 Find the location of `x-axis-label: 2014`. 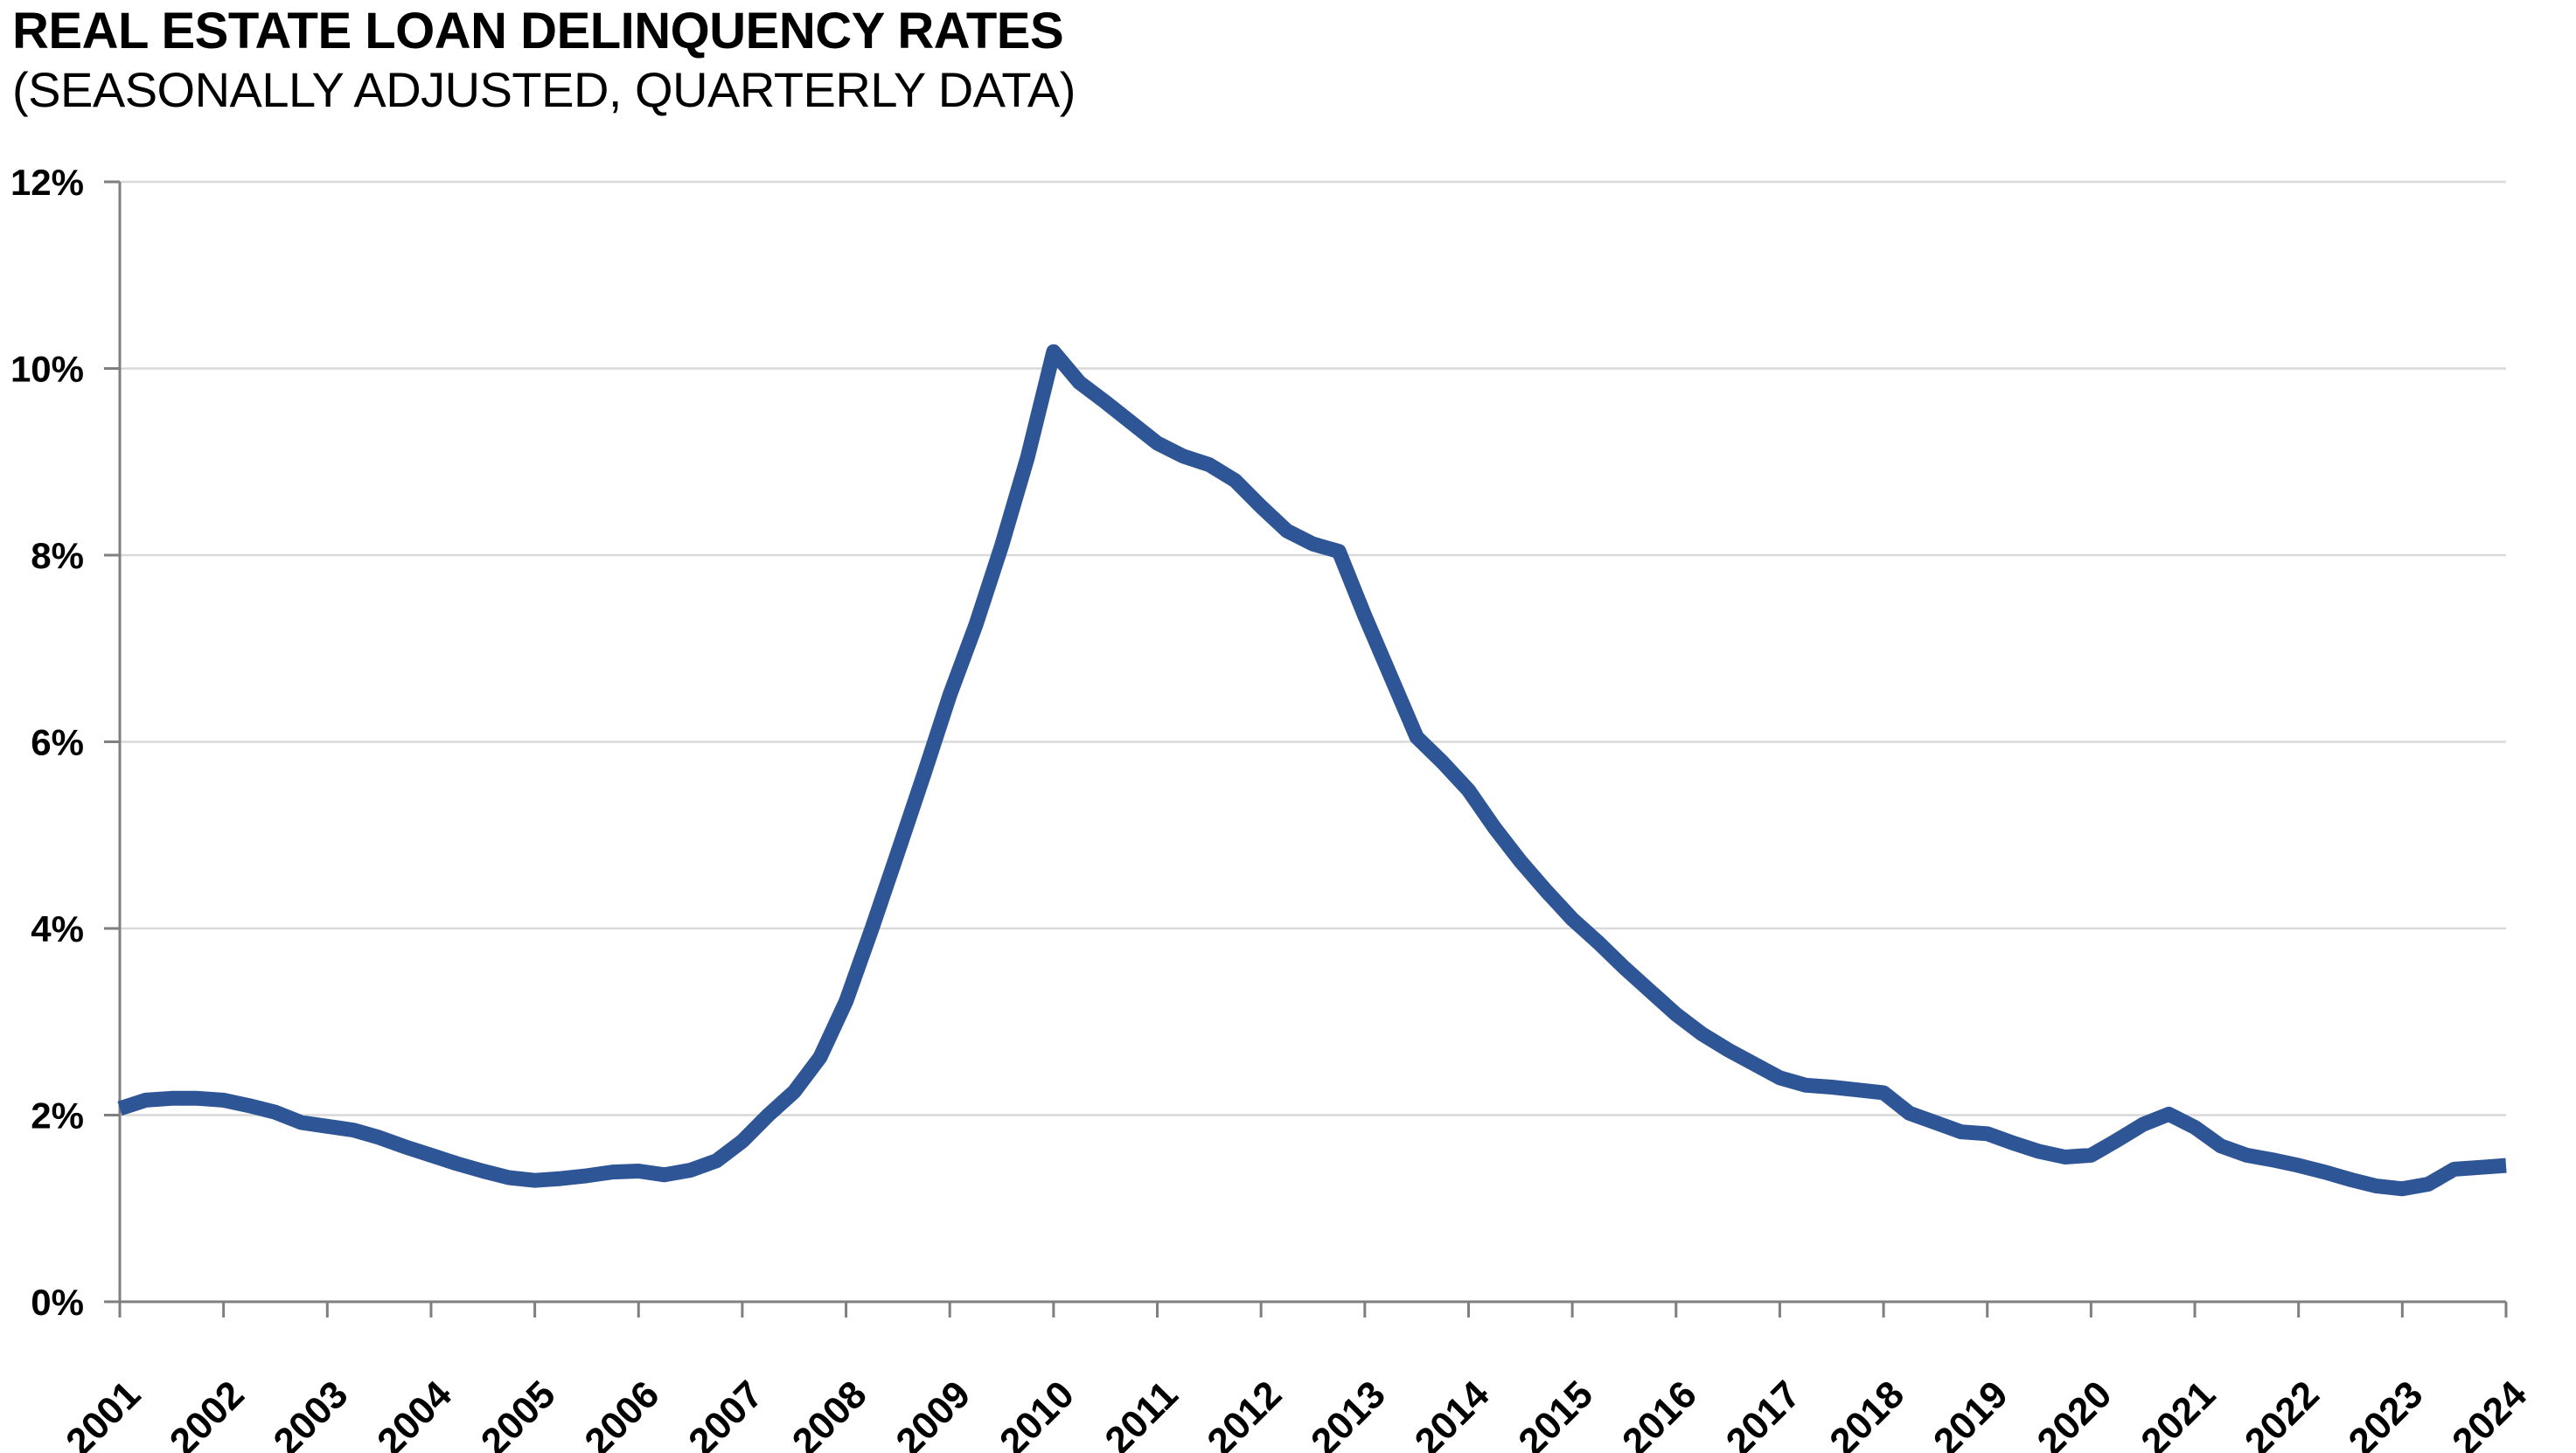

x-axis-label: 2014 is located at coordinates (1452, 1413).